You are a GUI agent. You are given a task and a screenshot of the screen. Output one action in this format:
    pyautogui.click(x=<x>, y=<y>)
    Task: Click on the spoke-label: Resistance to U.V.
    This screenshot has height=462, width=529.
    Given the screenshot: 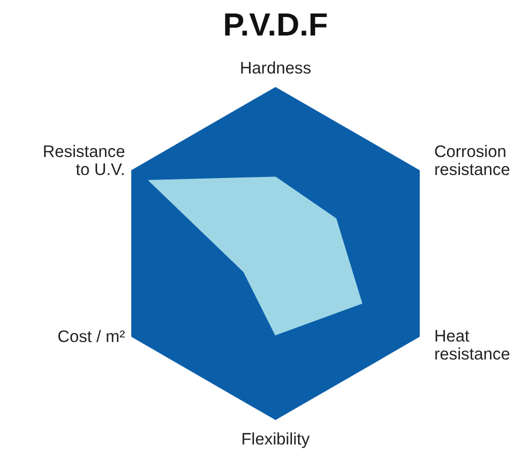 What is the action you would take?
    pyautogui.click(x=84, y=161)
    